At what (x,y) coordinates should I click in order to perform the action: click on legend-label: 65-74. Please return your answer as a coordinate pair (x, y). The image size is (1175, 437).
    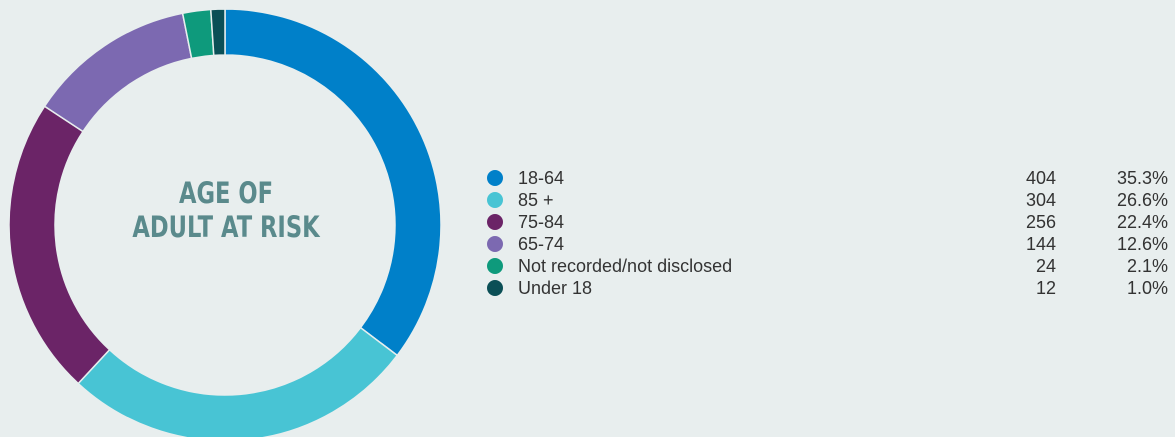
    Looking at the image, I should click on (541, 244).